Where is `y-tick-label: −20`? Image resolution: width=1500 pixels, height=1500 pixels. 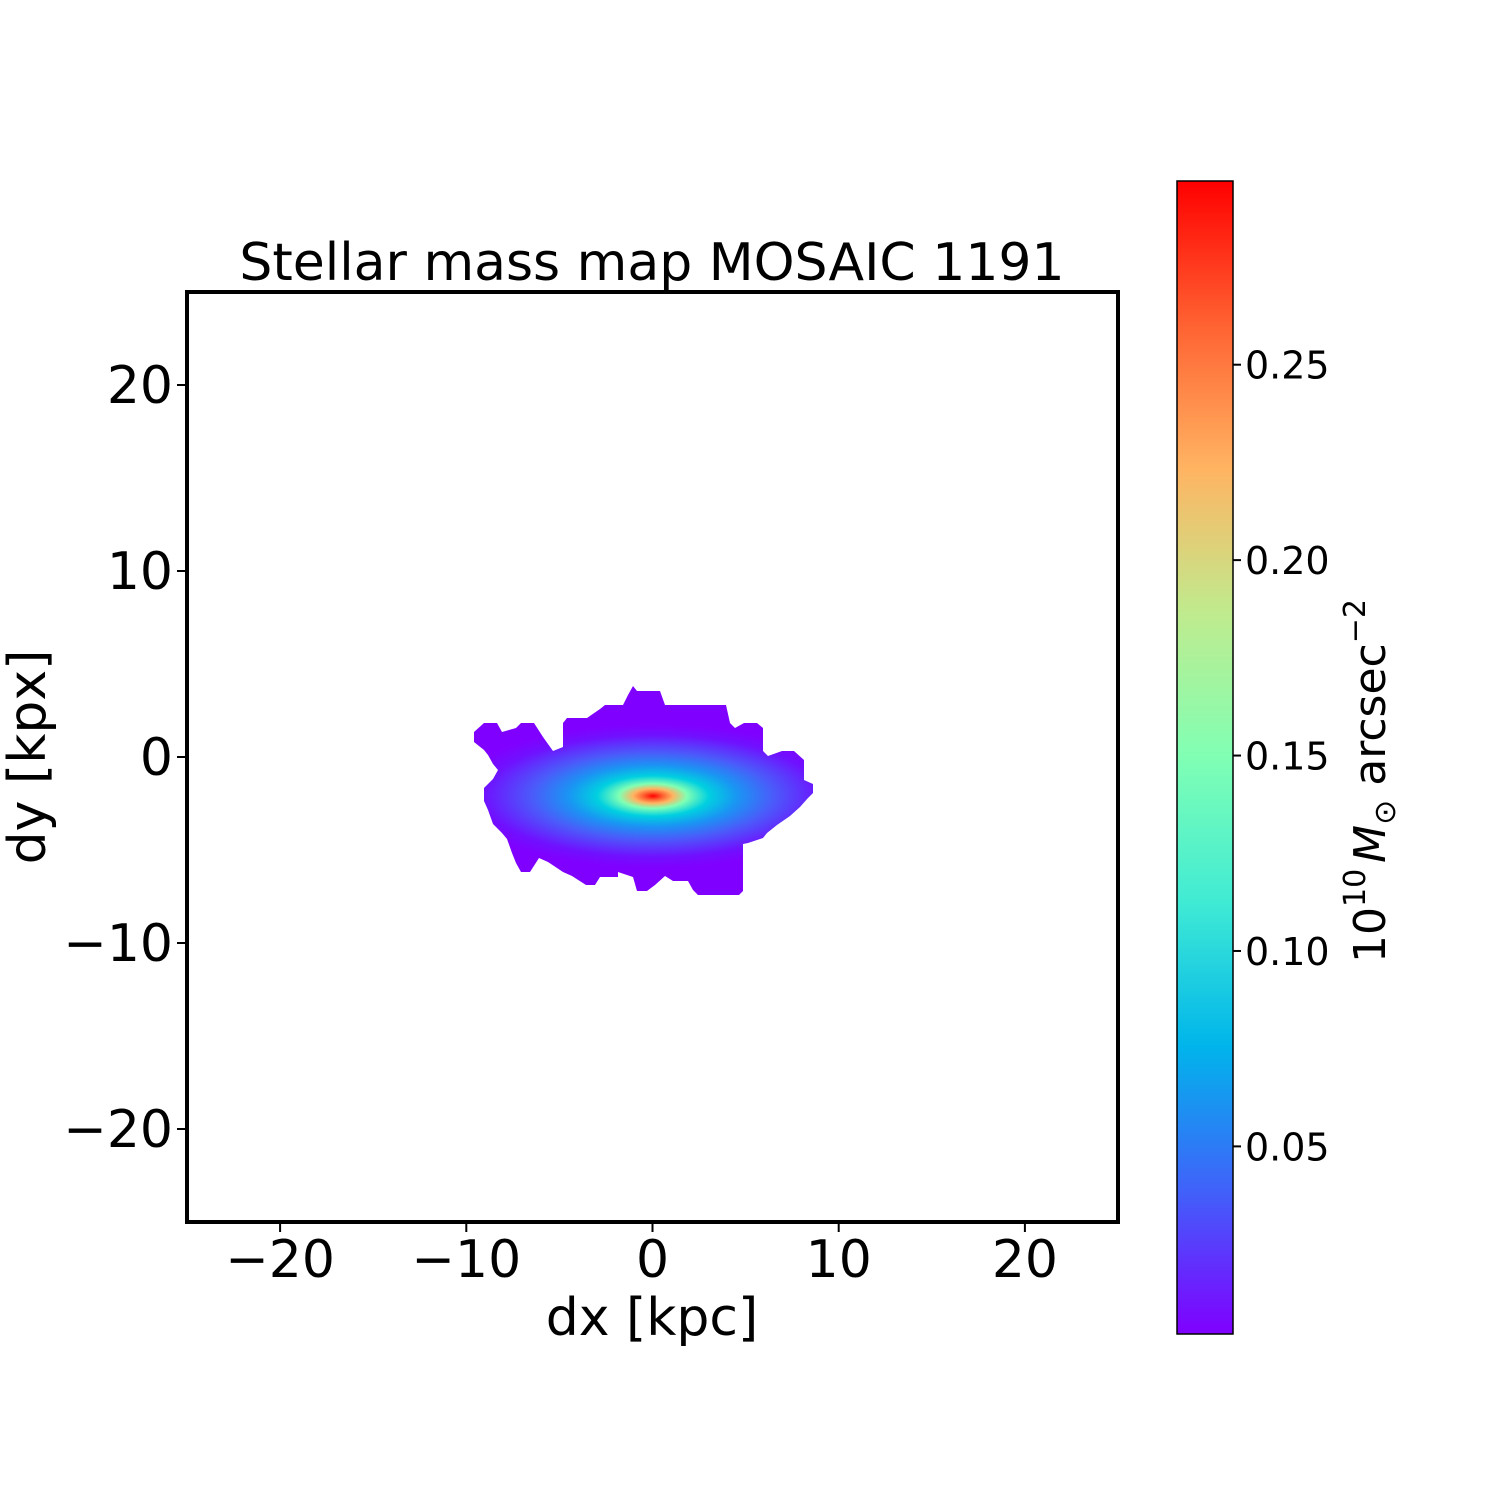
y-tick-label: −20 is located at coordinates (118, 1130).